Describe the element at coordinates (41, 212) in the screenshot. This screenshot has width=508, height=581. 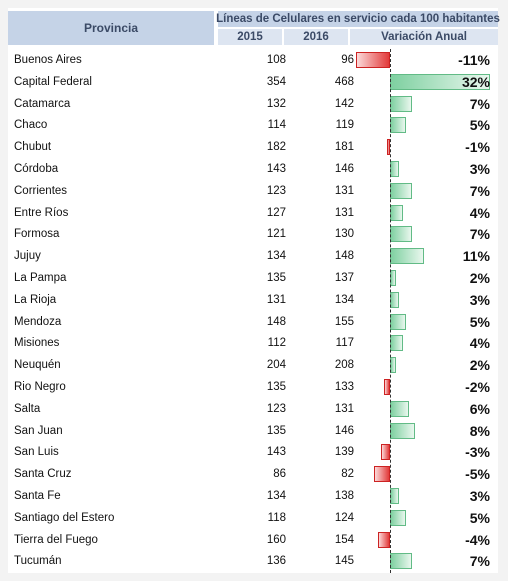
I see `province-name-cell: Entre Ríos` at that location.